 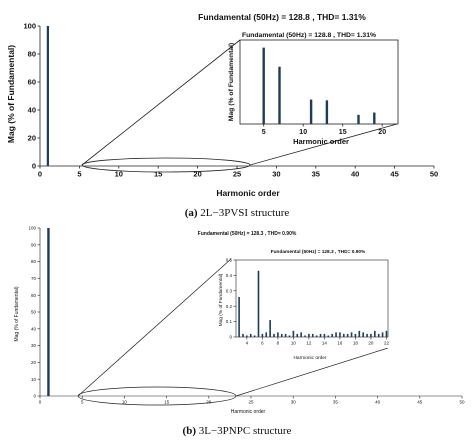 What do you see at coordinates (34, 379) in the screenshot?
I see `panel-b-main-y-tick-label: 10` at bounding box center [34, 379].